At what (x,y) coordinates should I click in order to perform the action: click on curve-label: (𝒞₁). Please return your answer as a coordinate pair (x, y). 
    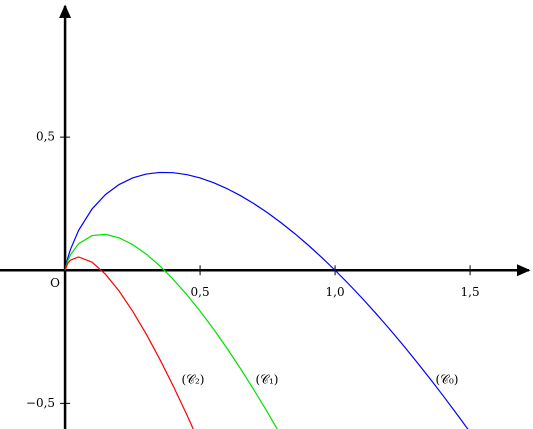
    Looking at the image, I should click on (267, 380).